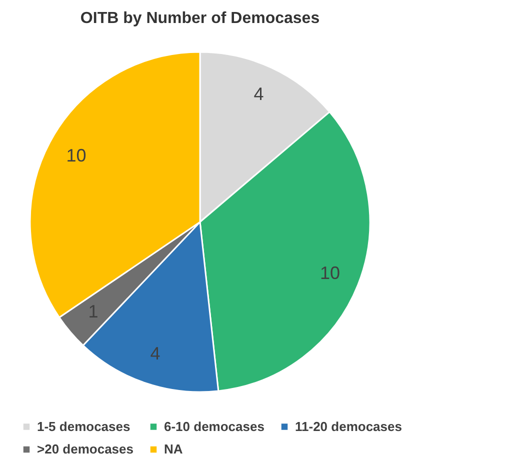 The height and width of the screenshot is (461, 516). I want to click on legend-label: NA, so click(174, 449).